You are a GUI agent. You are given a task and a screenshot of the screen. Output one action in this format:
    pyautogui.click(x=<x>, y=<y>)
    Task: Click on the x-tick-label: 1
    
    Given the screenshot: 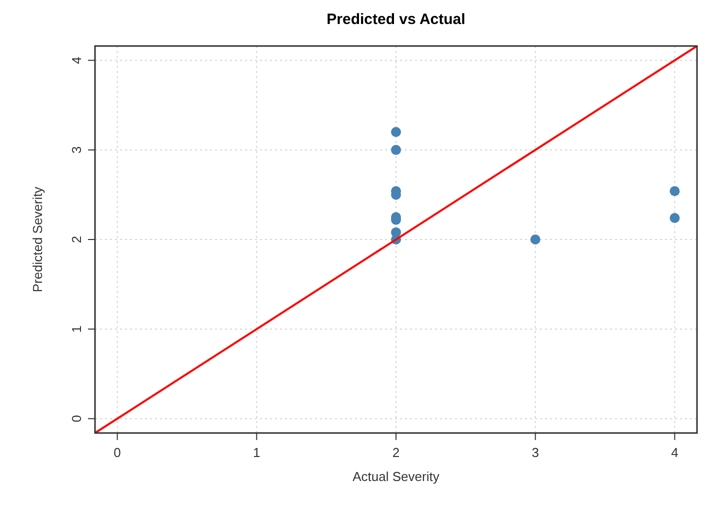 What is the action you would take?
    pyautogui.click(x=256, y=452)
    